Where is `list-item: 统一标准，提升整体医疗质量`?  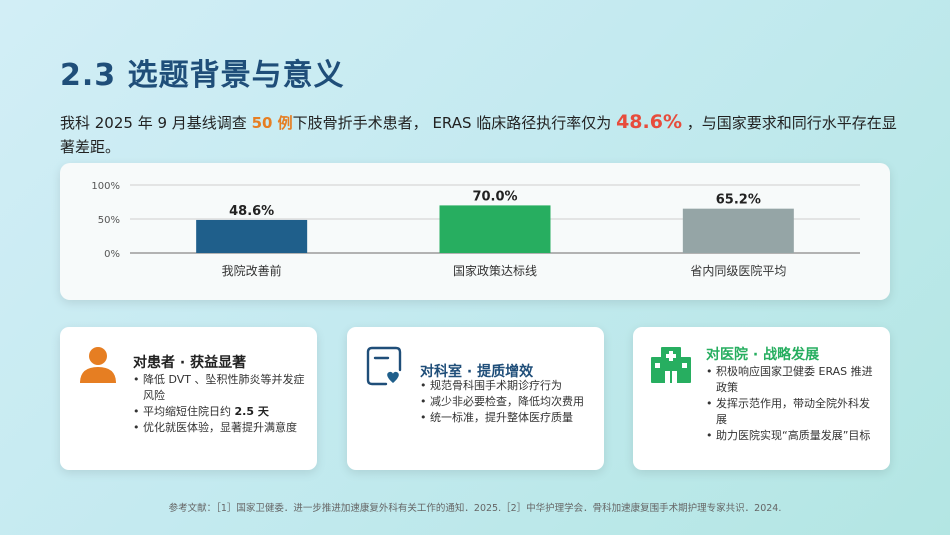 list-item: 统一标准，提升整体医疗质量 is located at coordinates (506, 418).